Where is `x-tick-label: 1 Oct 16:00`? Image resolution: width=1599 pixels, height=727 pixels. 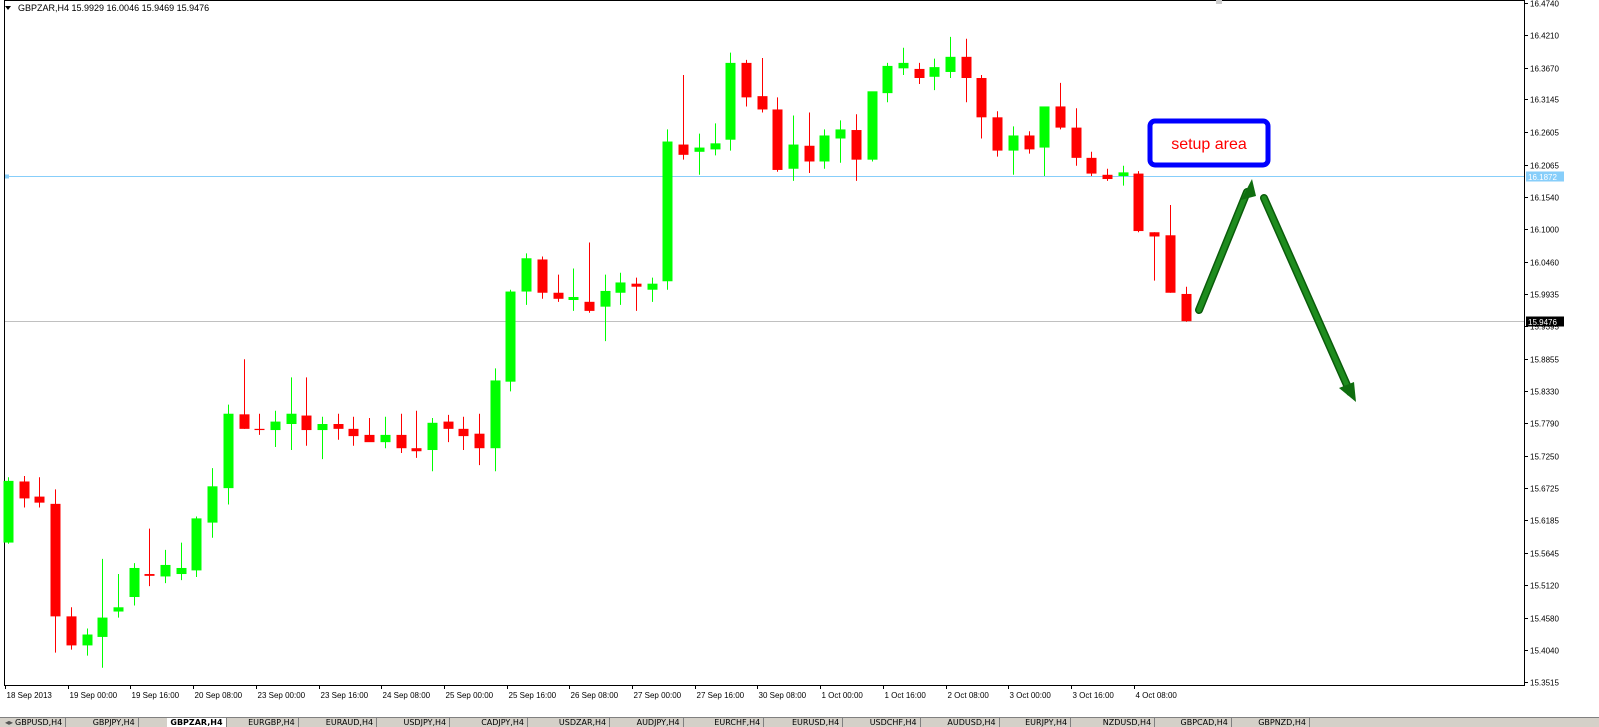
x-tick-label: 1 Oct 16:00 is located at coordinates (906, 695).